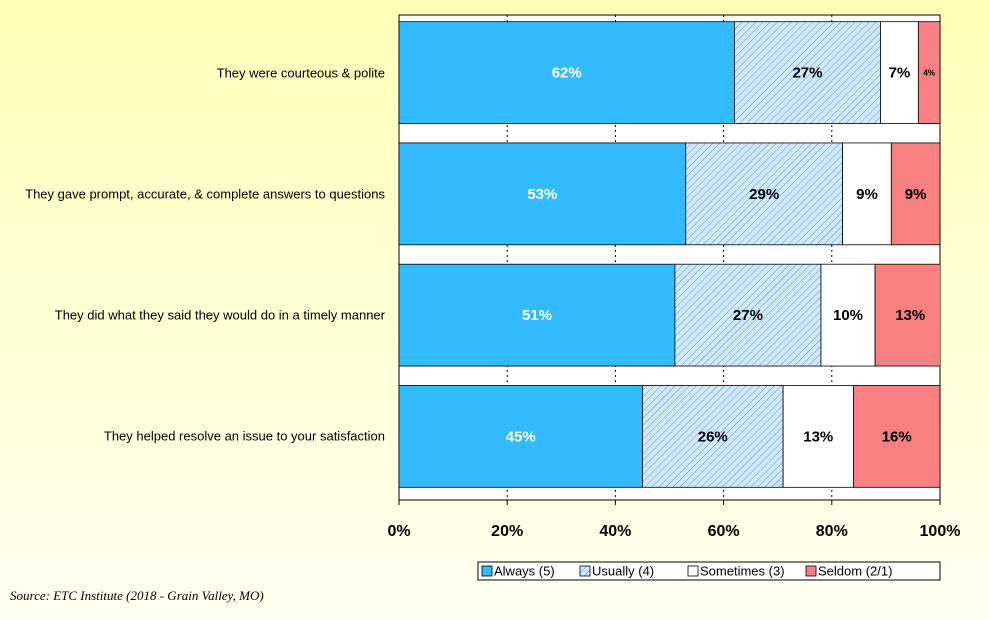  What do you see at coordinates (398, 531) in the screenshot?
I see `x-tick-label: 0%` at bounding box center [398, 531].